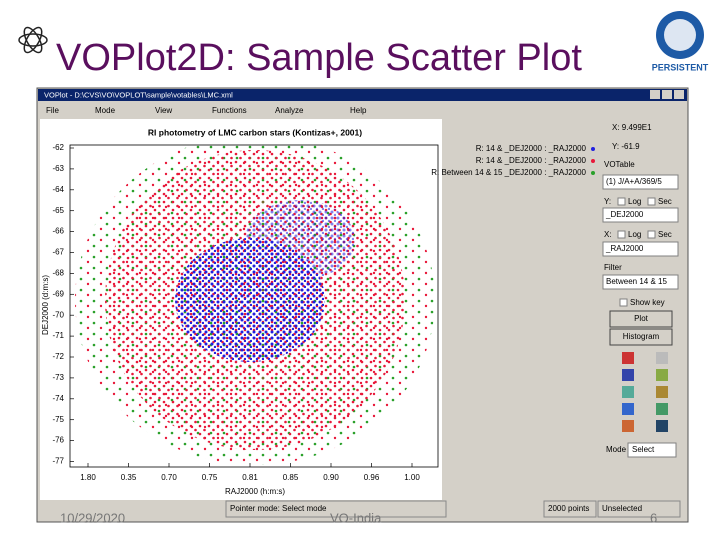 The image size is (720, 545). What do you see at coordinates (291, 477) in the screenshot?
I see `x-tick-label: 0.85` at bounding box center [291, 477].